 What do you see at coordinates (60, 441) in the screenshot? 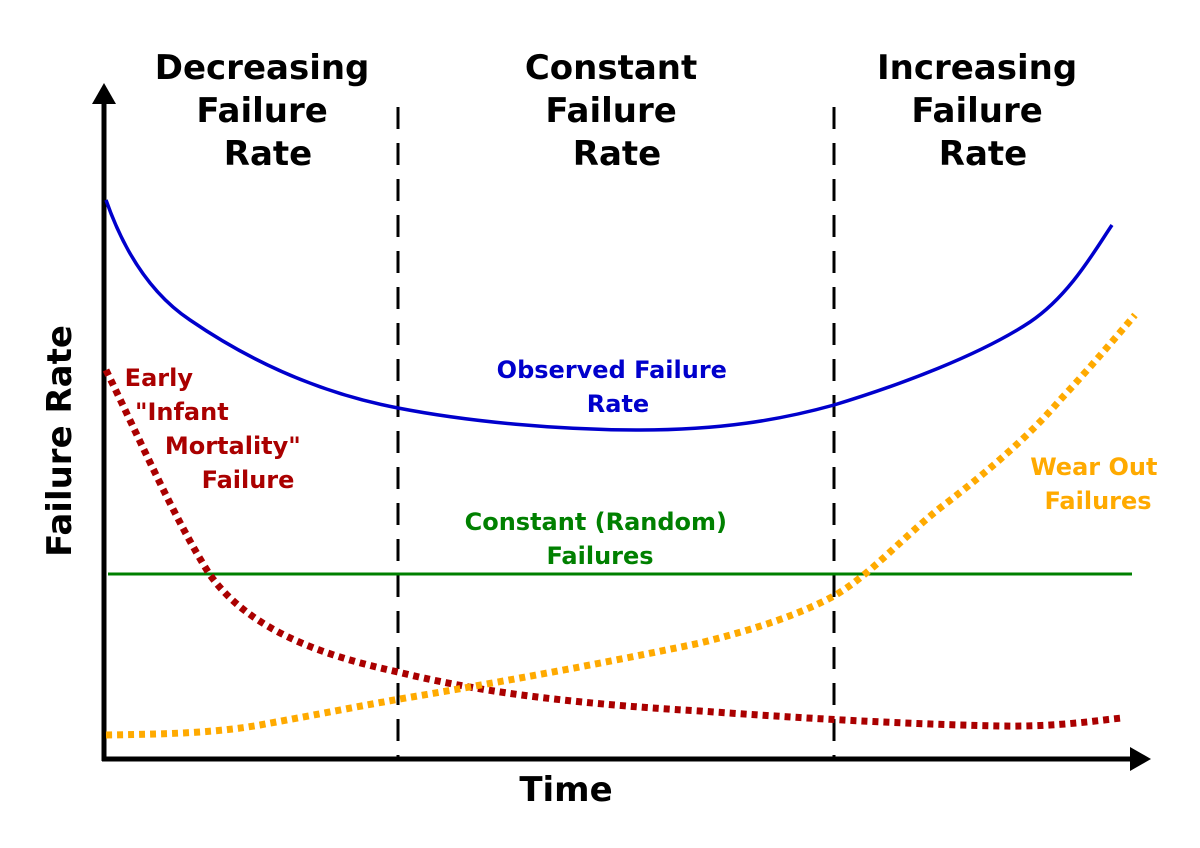
I see `y-axis-label: Failure Rate` at bounding box center [60, 441].